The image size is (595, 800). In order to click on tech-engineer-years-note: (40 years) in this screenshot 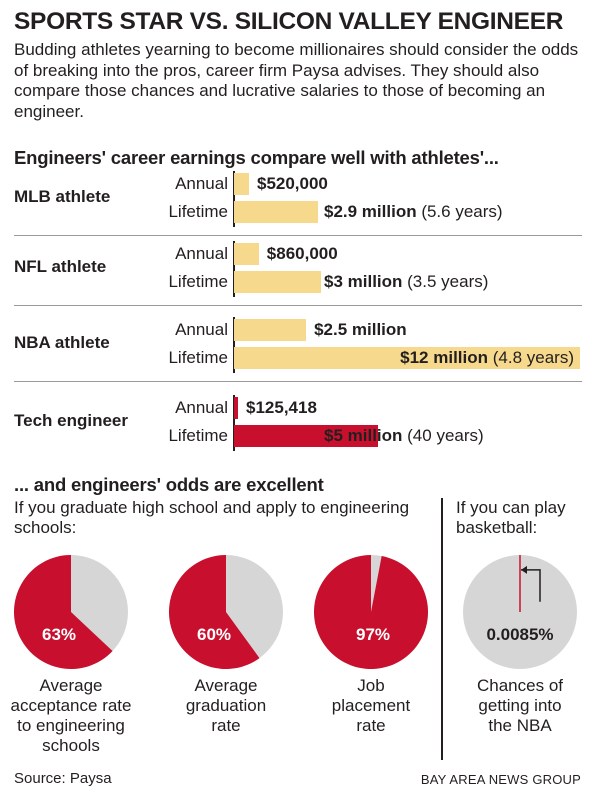, I will do `click(443, 435)`.